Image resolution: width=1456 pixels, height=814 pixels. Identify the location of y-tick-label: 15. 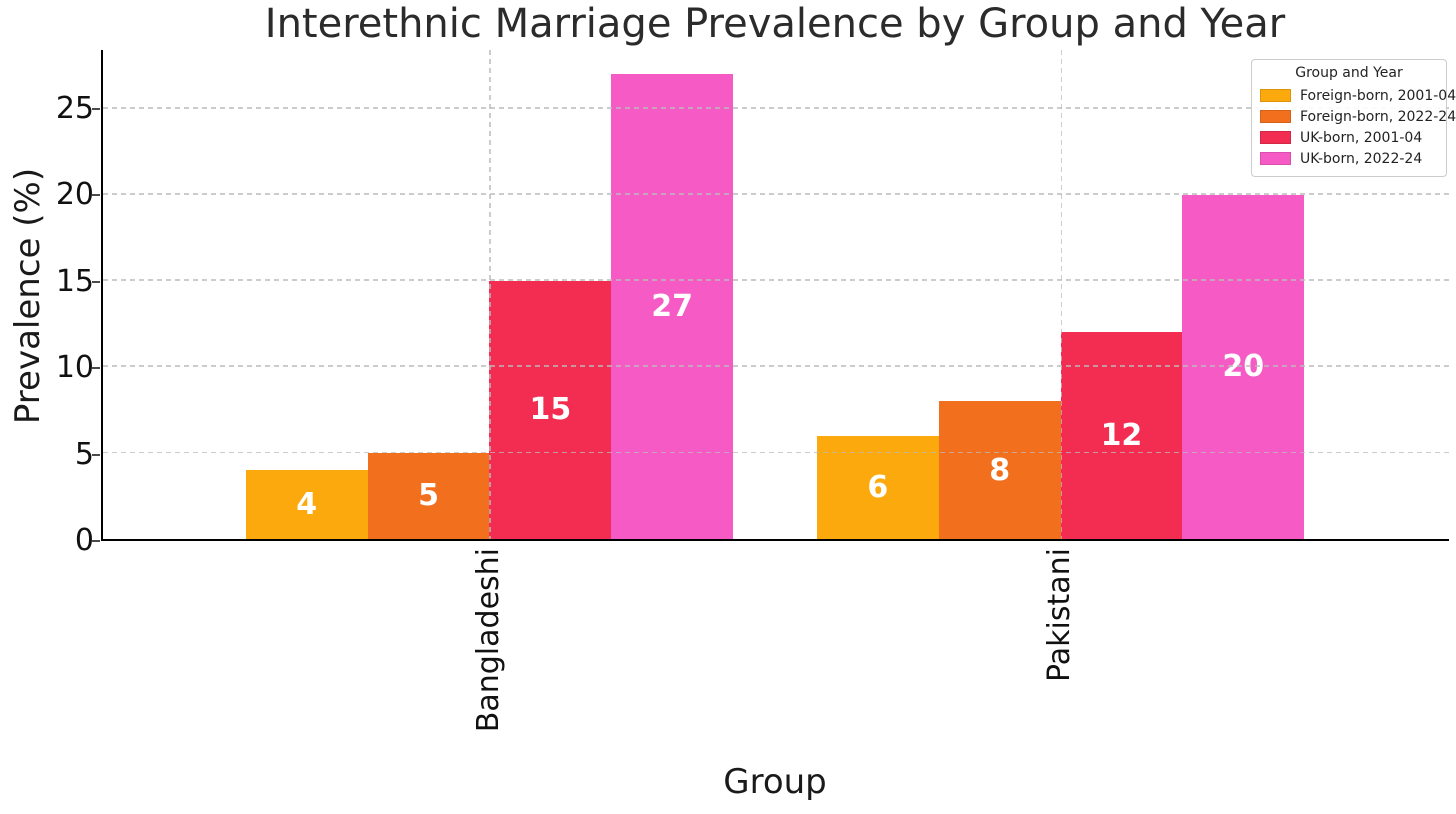
(74, 281).